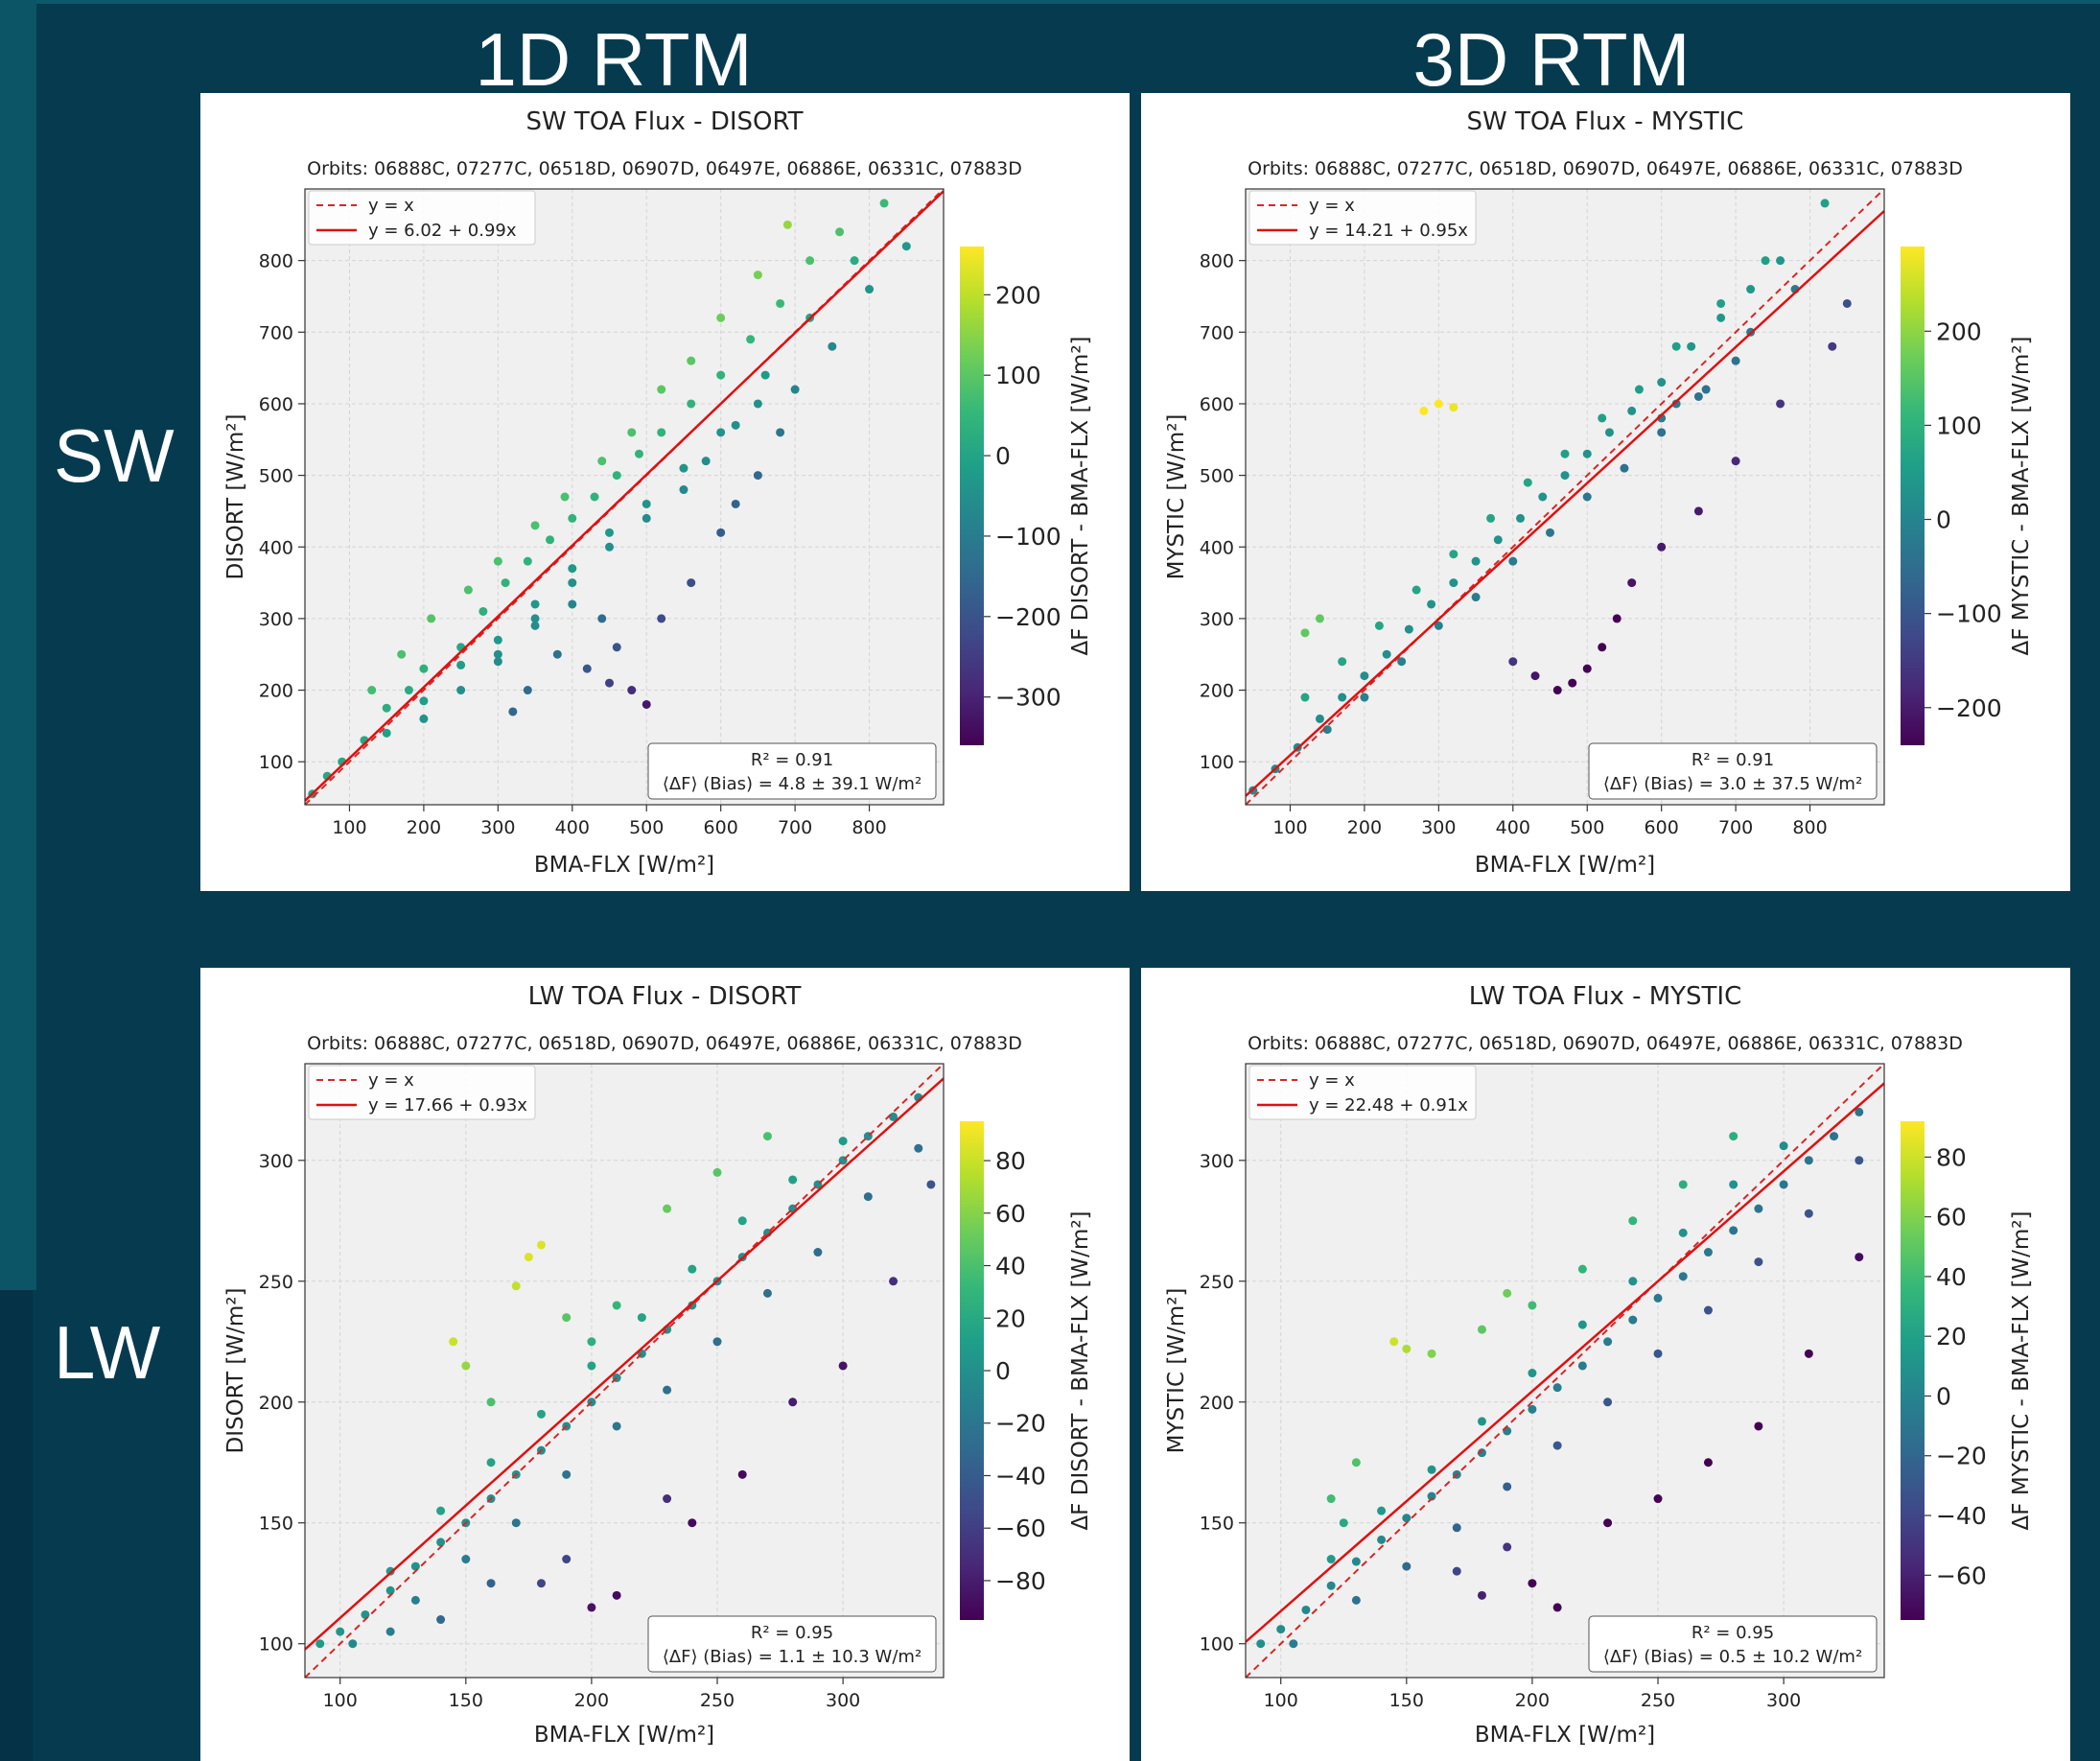 The height and width of the screenshot is (1761, 2100). I want to click on y-tick-label: 100, so click(1217, 1644).